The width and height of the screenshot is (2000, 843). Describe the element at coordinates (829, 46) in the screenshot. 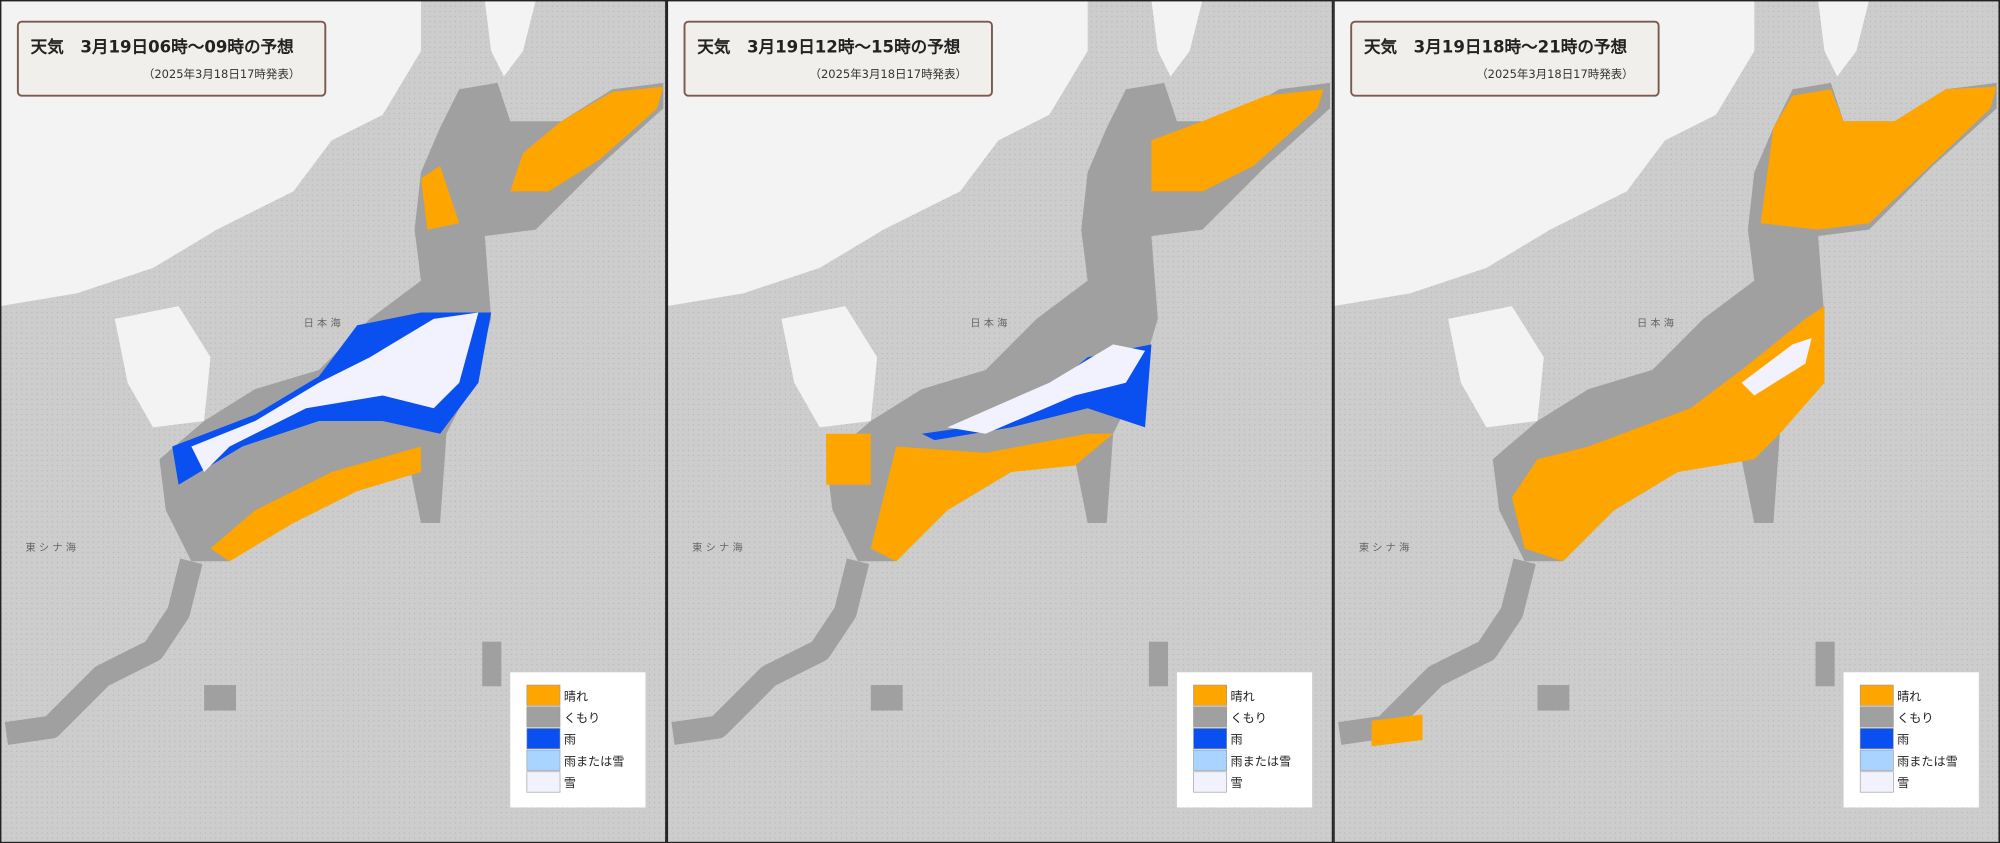

I see `panel-title: 天気 3月19日12時～15時の予想` at that location.